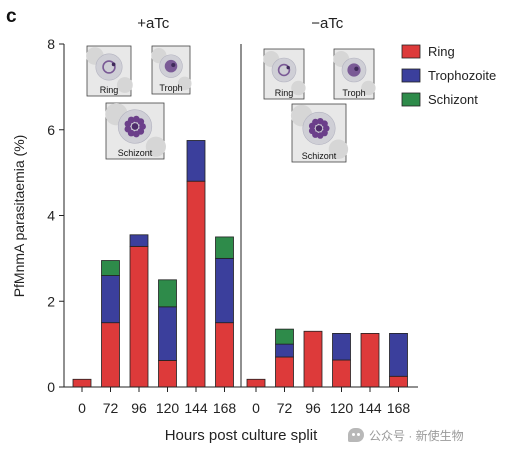  Describe the element at coordinates (225, 408) in the screenshot. I see `x-tick-label-0-5: 168` at that location.